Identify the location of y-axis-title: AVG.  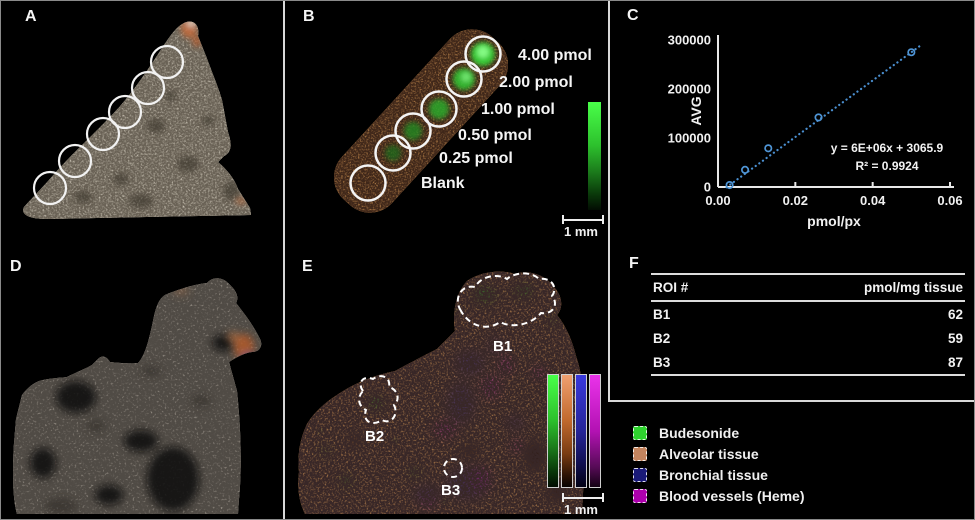
(696, 111).